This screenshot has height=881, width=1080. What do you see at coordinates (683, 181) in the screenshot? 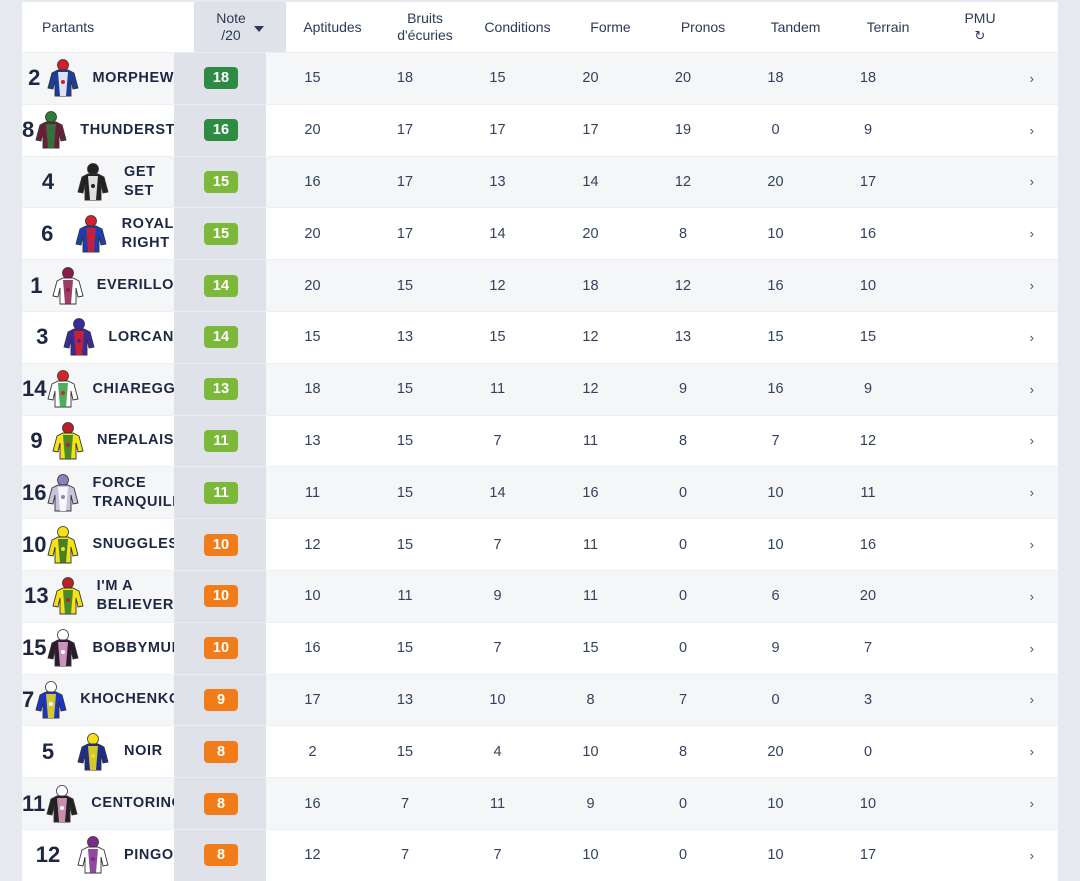
I see `pronos-value: 12` at bounding box center [683, 181].